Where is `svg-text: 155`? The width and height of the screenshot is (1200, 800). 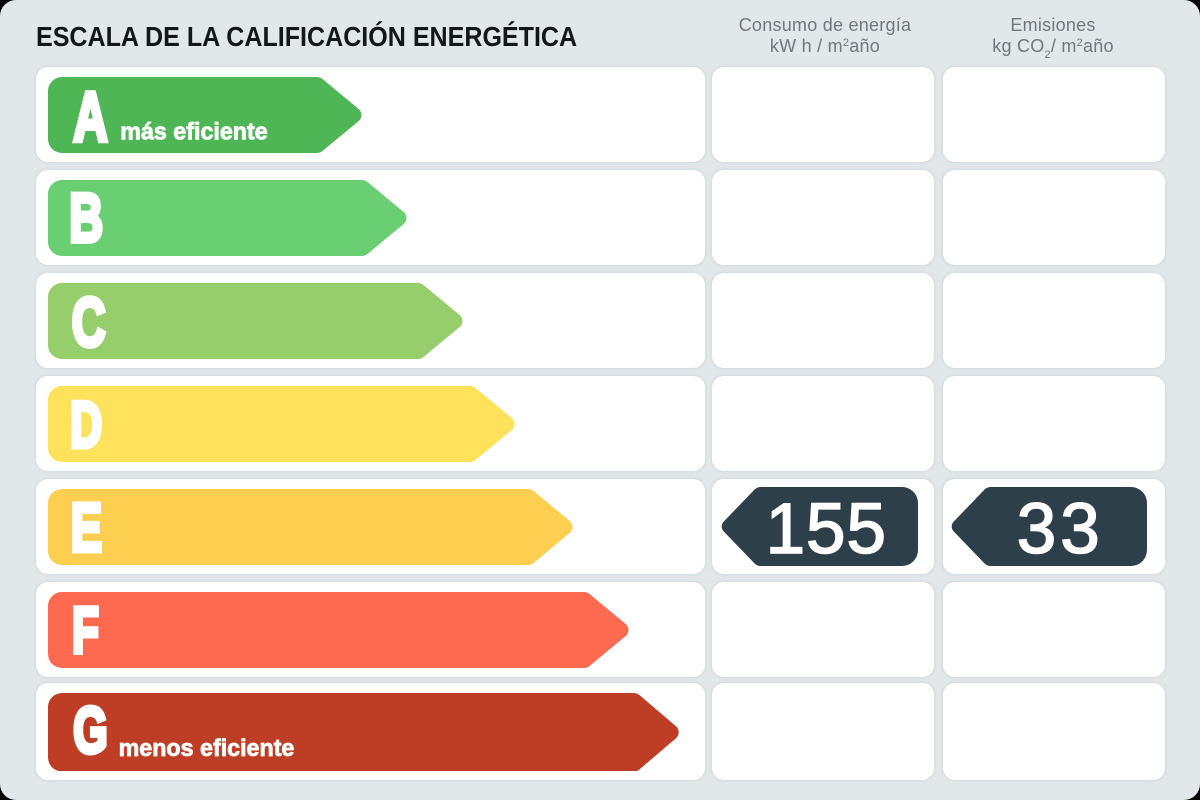 svg-text: 155 is located at coordinates (826, 528).